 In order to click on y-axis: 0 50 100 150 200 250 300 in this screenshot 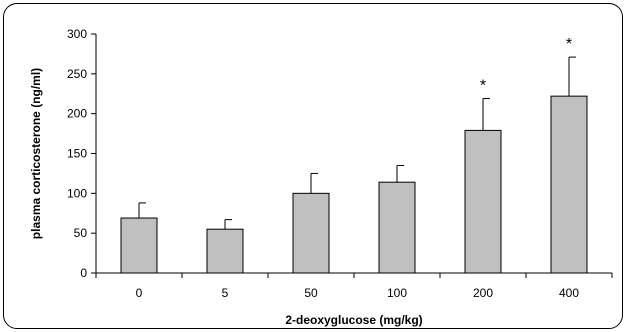, I will do `click(82, 153)`.